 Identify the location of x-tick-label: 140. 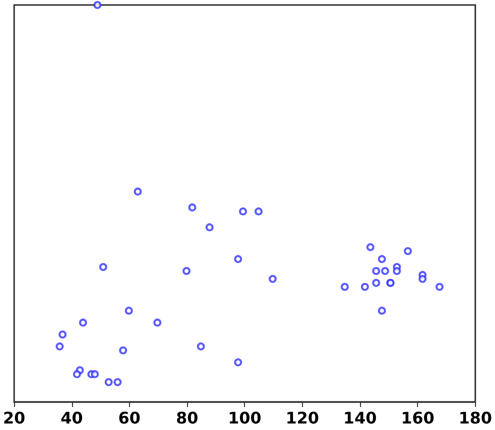
(360, 418).